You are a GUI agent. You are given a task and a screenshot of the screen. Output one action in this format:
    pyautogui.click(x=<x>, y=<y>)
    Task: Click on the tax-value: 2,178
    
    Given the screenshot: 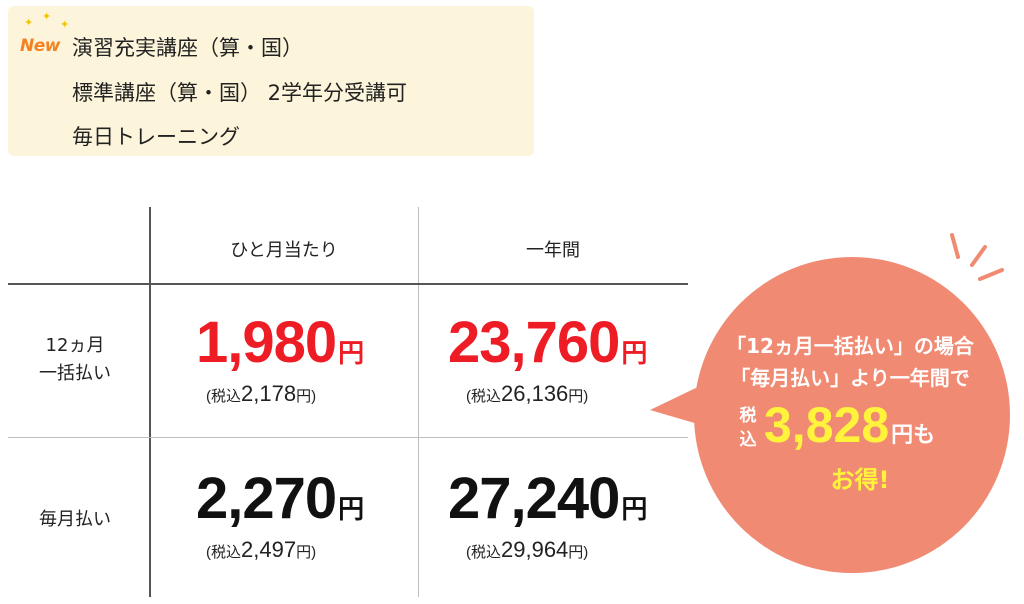 What is the action you would take?
    pyautogui.click(x=269, y=393)
    